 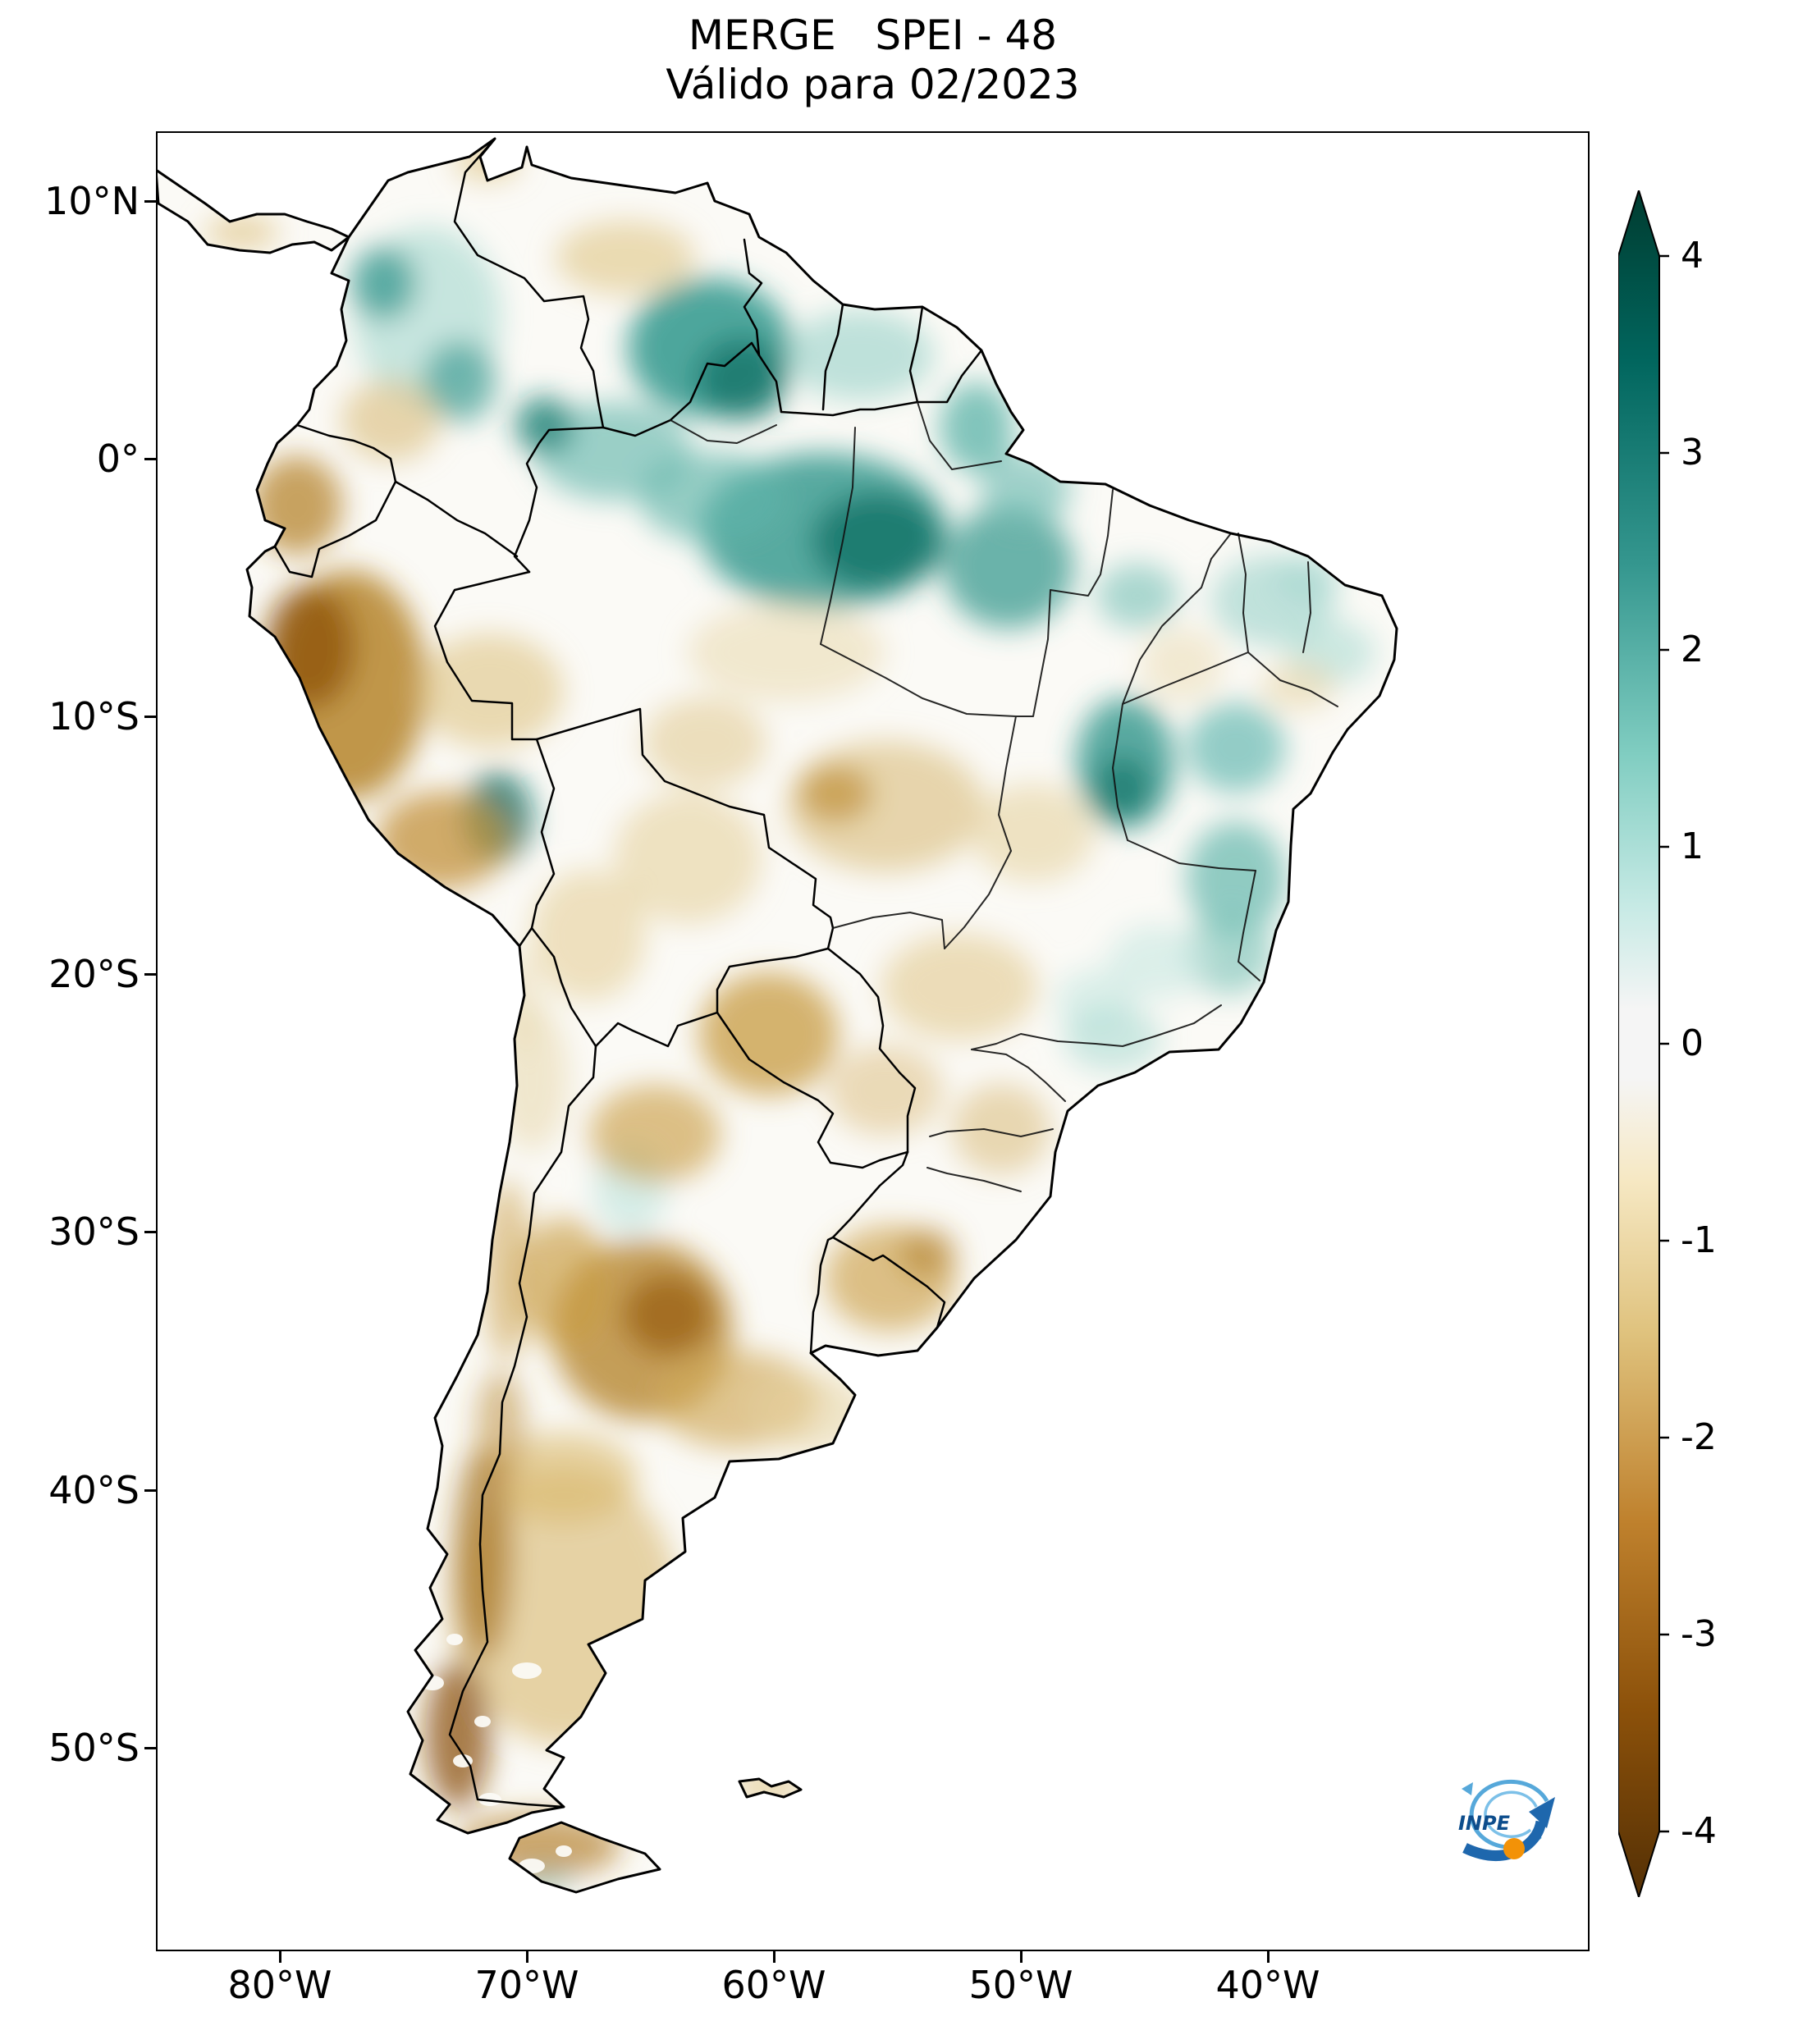 What do you see at coordinates (92, 201) in the screenshot?
I see `y-tick-label: 10°N` at bounding box center [92, 201].